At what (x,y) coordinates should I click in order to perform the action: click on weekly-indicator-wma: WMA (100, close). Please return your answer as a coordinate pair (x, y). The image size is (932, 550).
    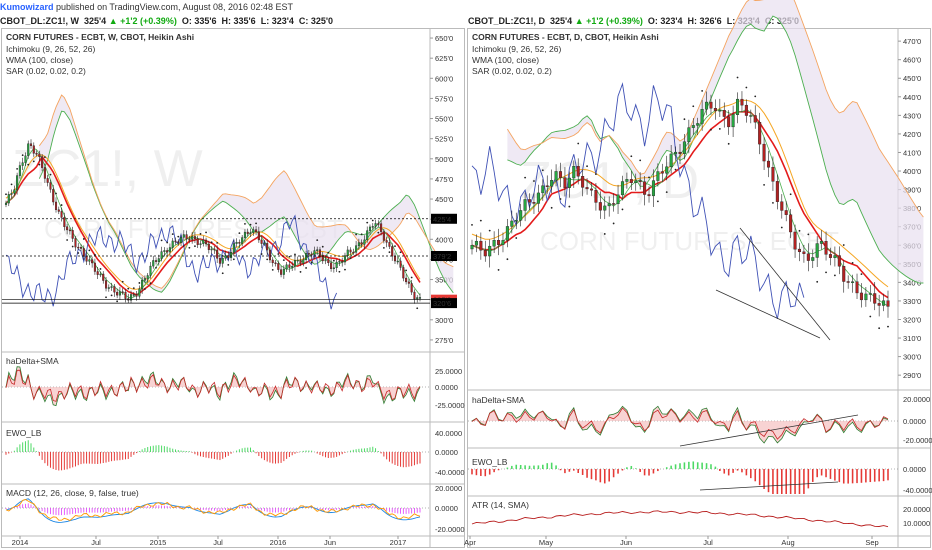
    Looking at the image, I should click on (40, 60).